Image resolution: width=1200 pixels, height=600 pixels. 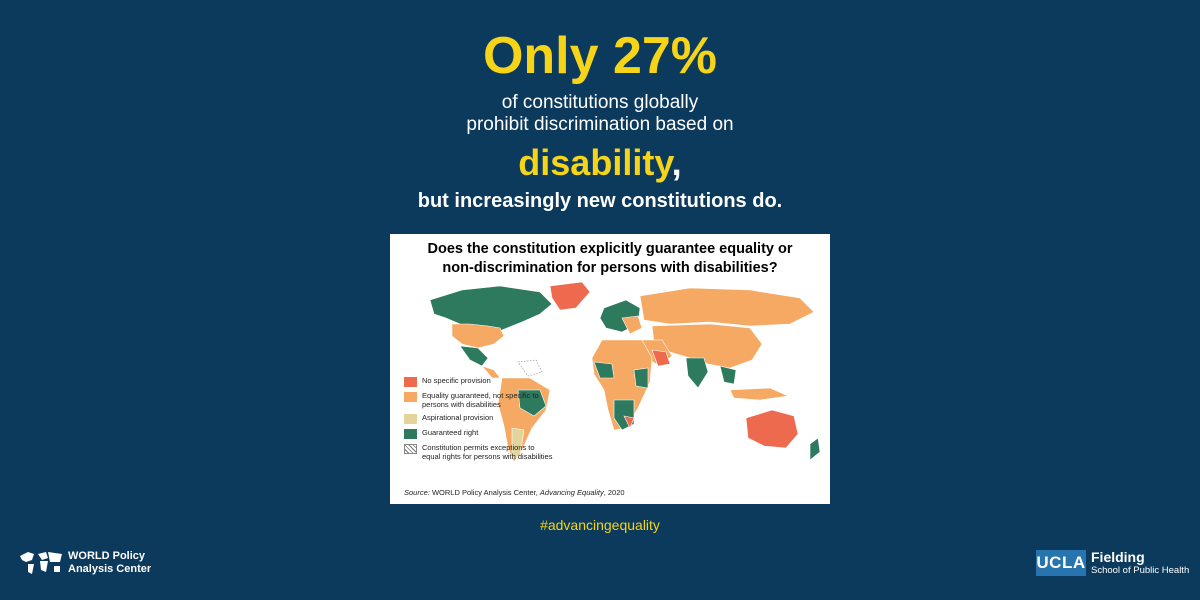 I want to click on world-map, so click(x=625, y=372).